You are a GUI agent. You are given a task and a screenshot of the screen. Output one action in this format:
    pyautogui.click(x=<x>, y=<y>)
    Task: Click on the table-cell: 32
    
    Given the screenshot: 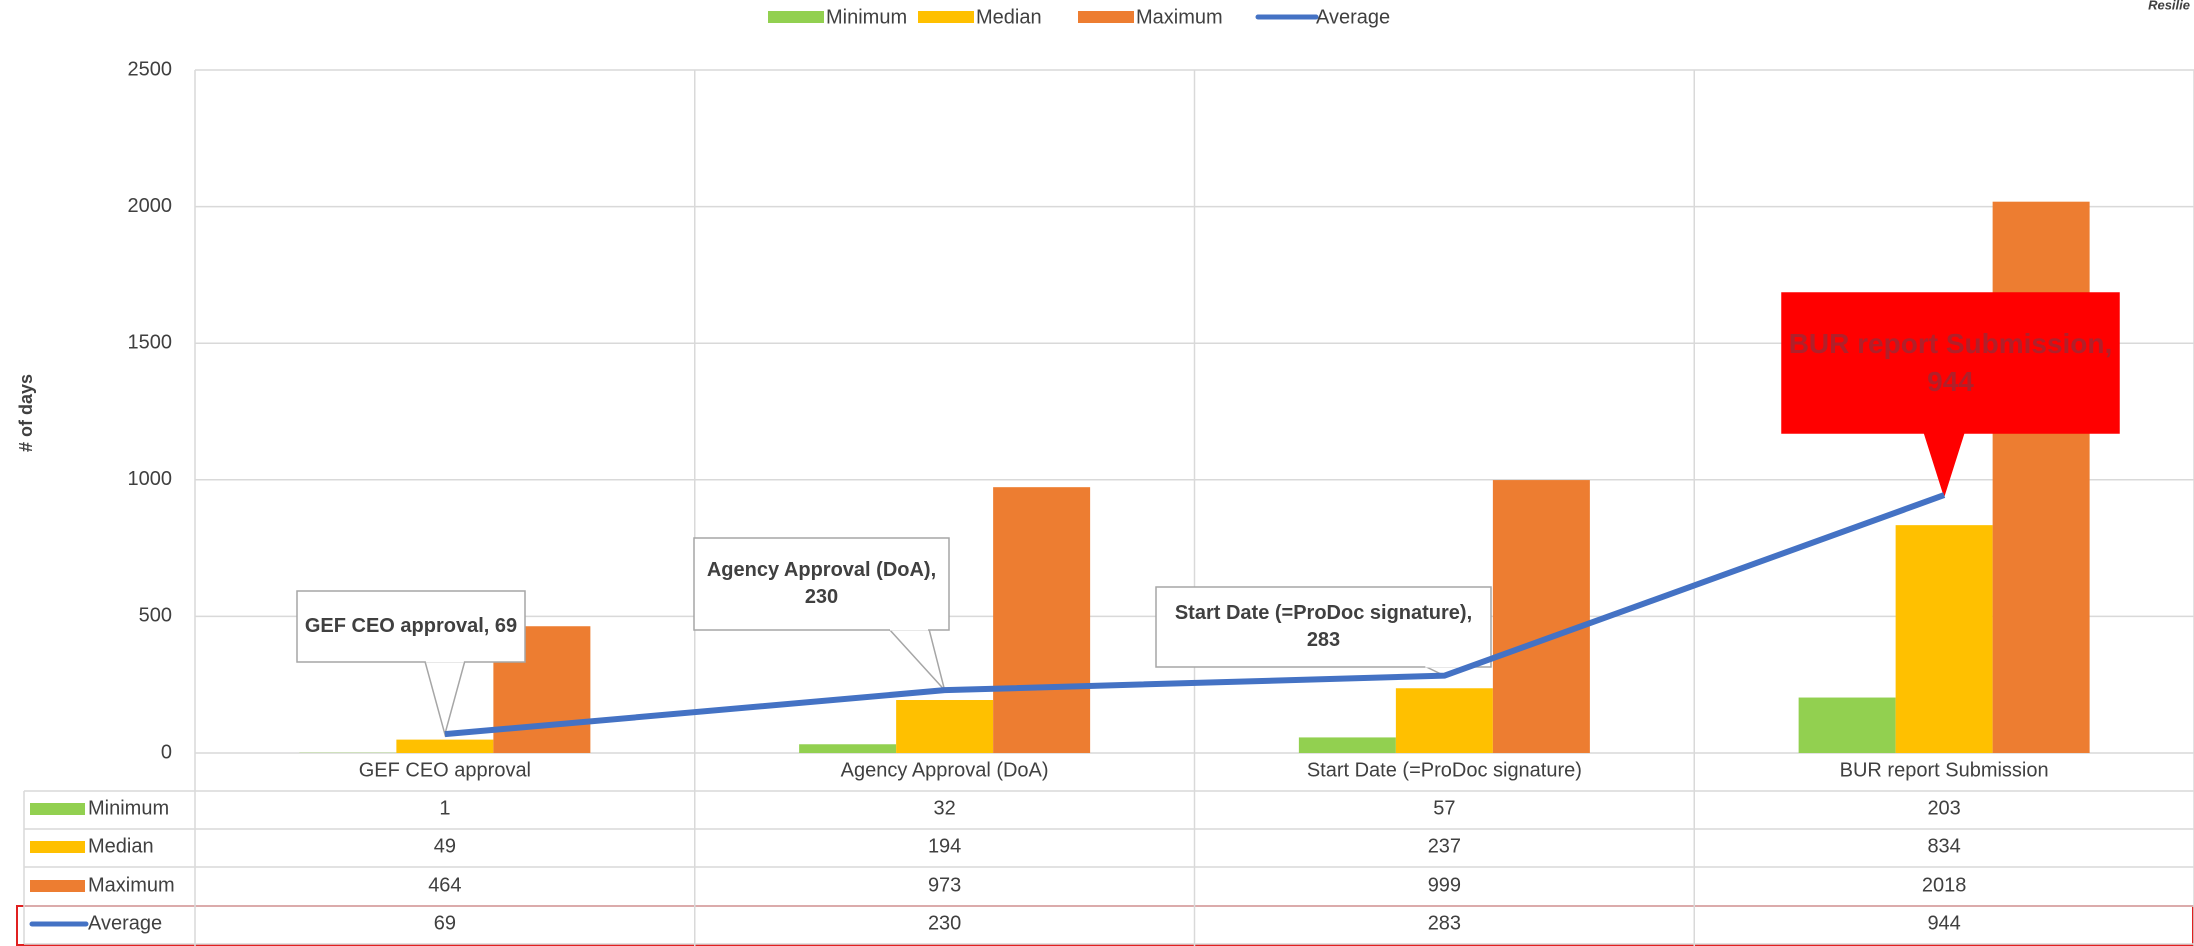 What is the action you would take?
    pyautogui.click(x=945, y=808)
    